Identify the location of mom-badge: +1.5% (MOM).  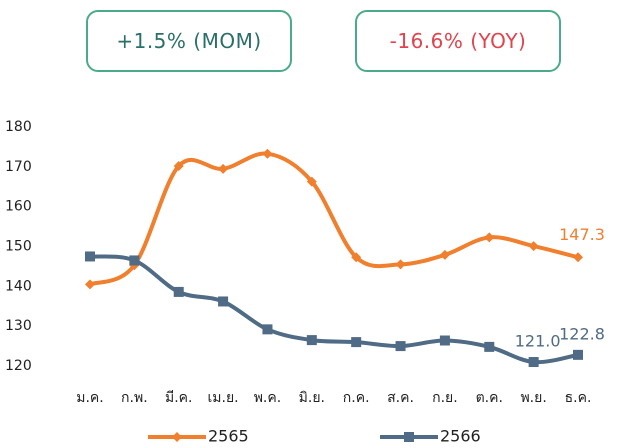
(189, 41).